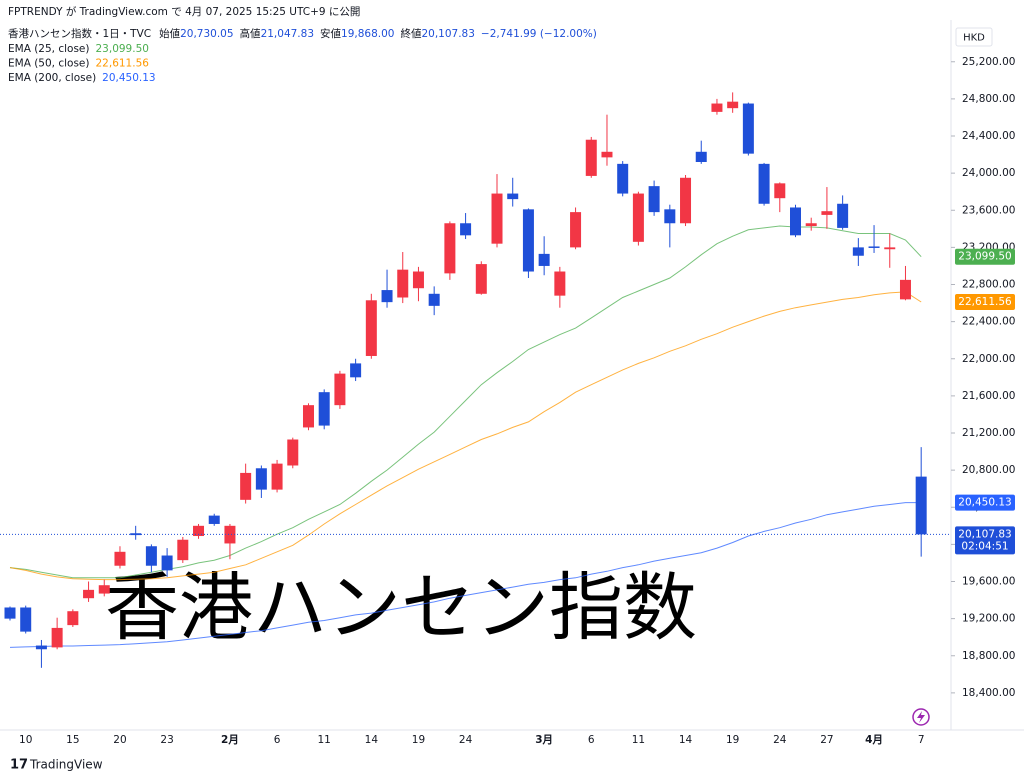  Describe the element at coordinates (988, 470) in the screenshot. I see `y-tick-label: 20,800.00` at that location.